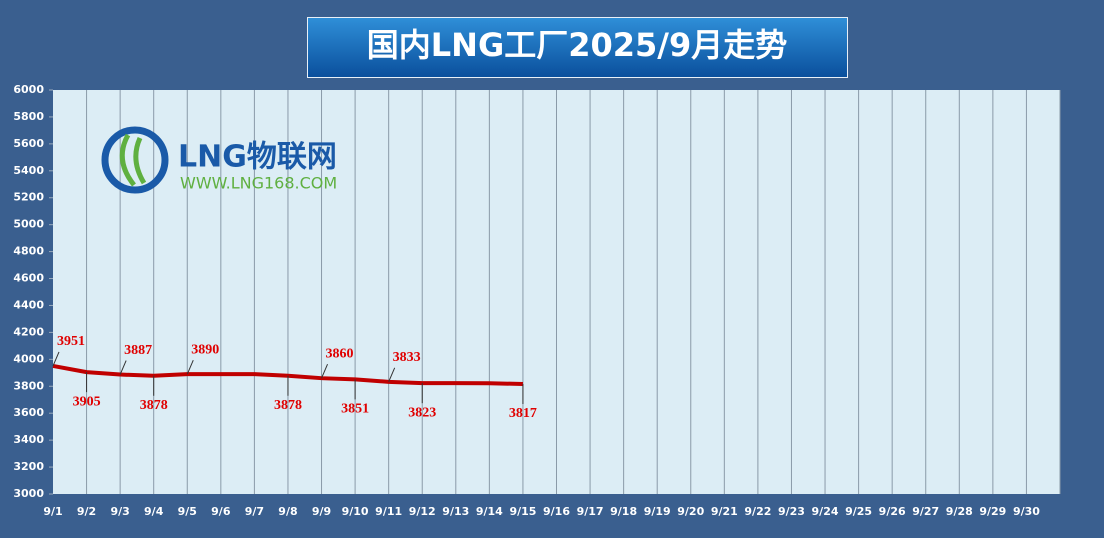 The height and width of the screenshot is (538, 1104). I want to click on x-tick-label: 9/14, so click(489, 511).